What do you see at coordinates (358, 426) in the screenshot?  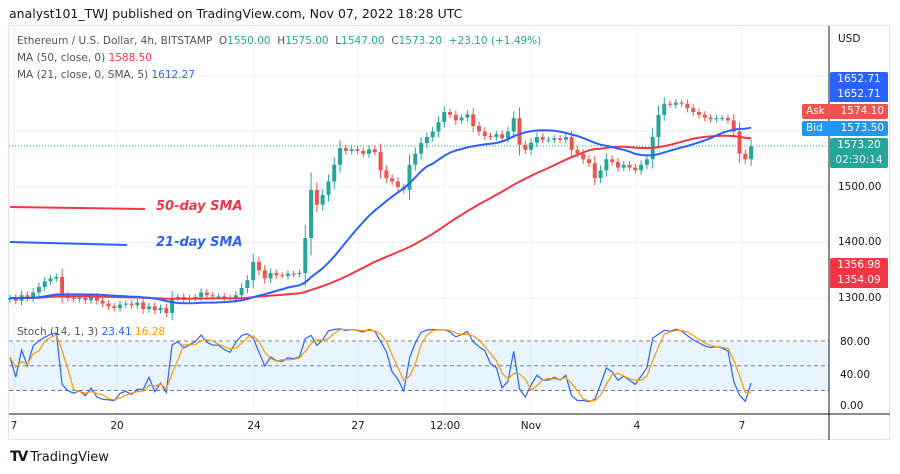 I see `time-tick: 27` at bounding box center [358, 426].